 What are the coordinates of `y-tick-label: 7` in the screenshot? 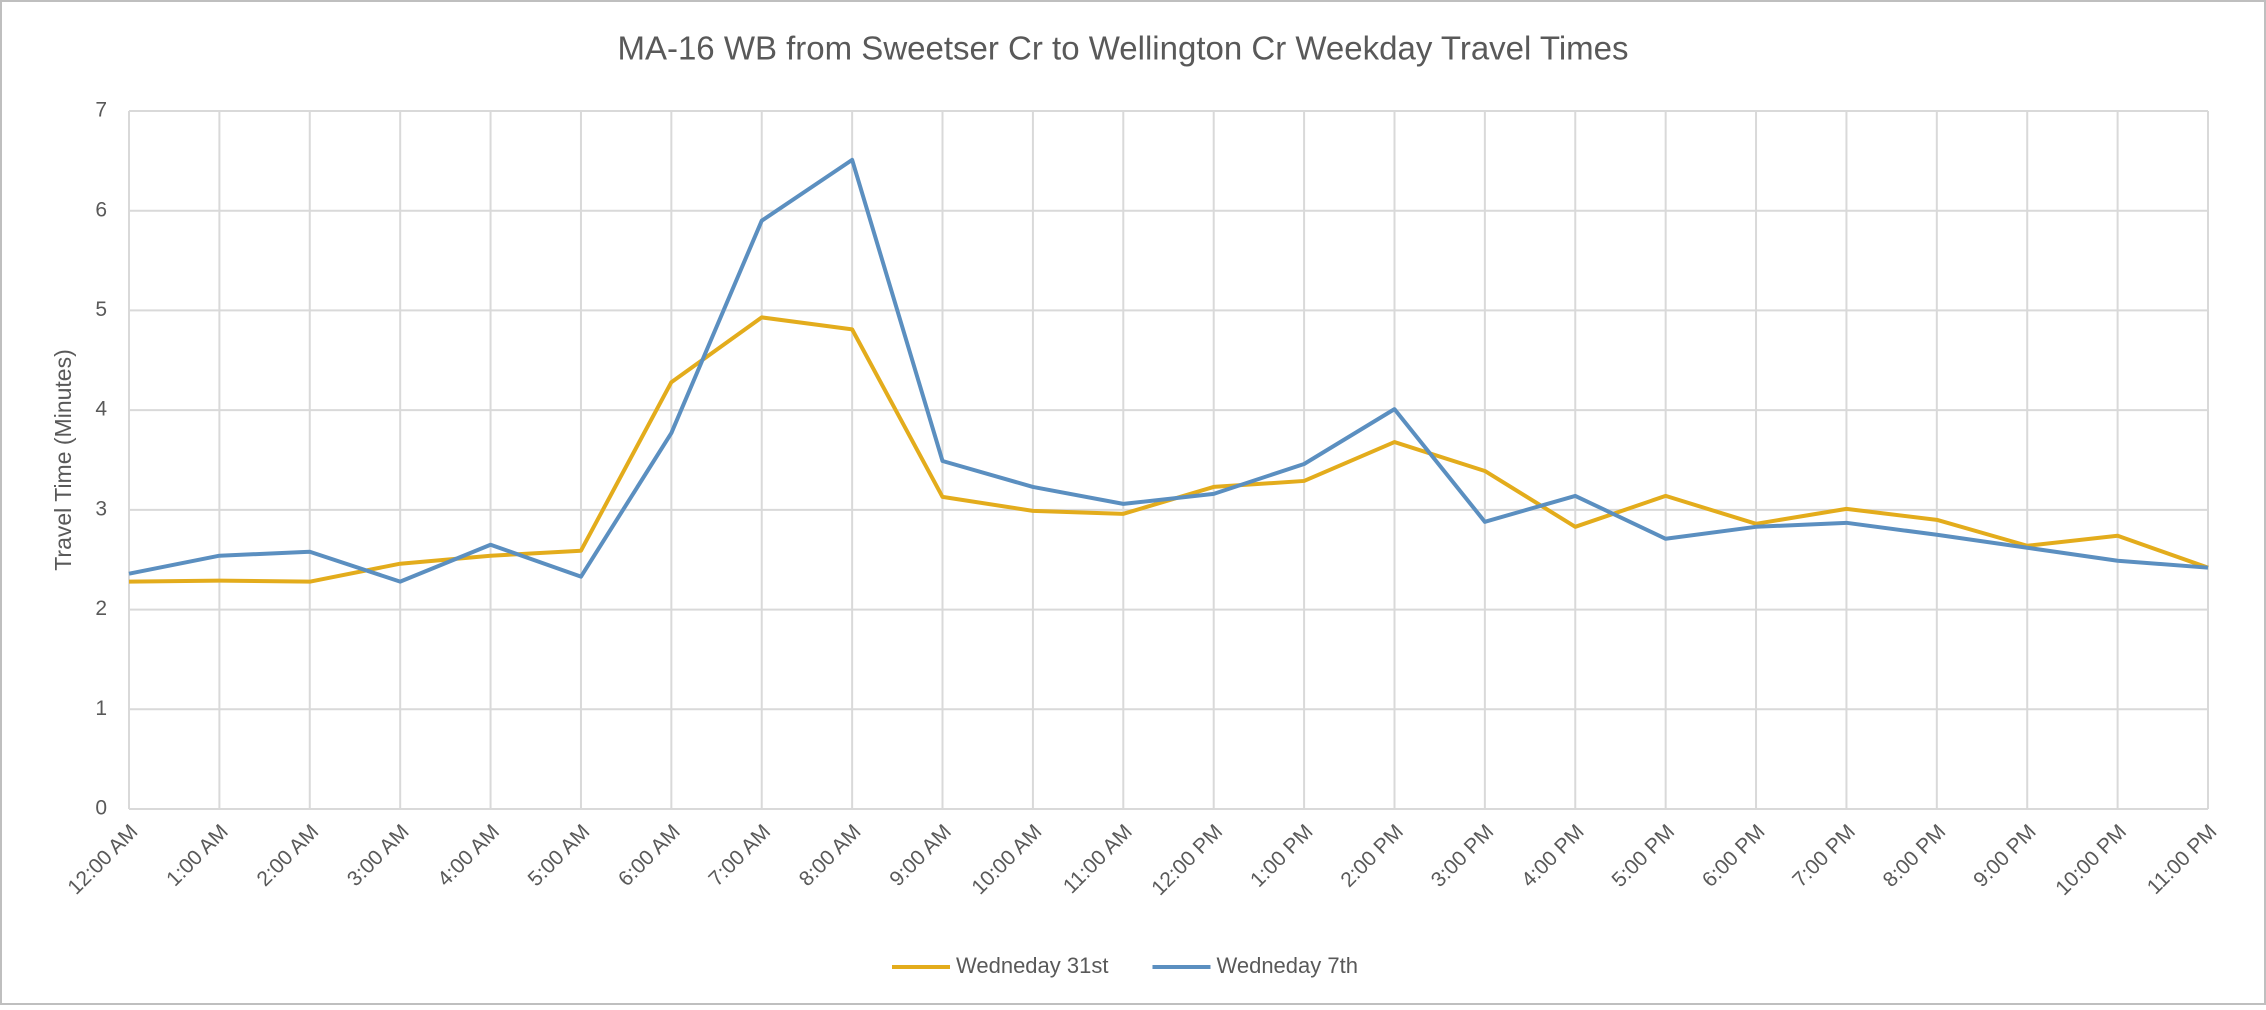 It's located at (101, 110).